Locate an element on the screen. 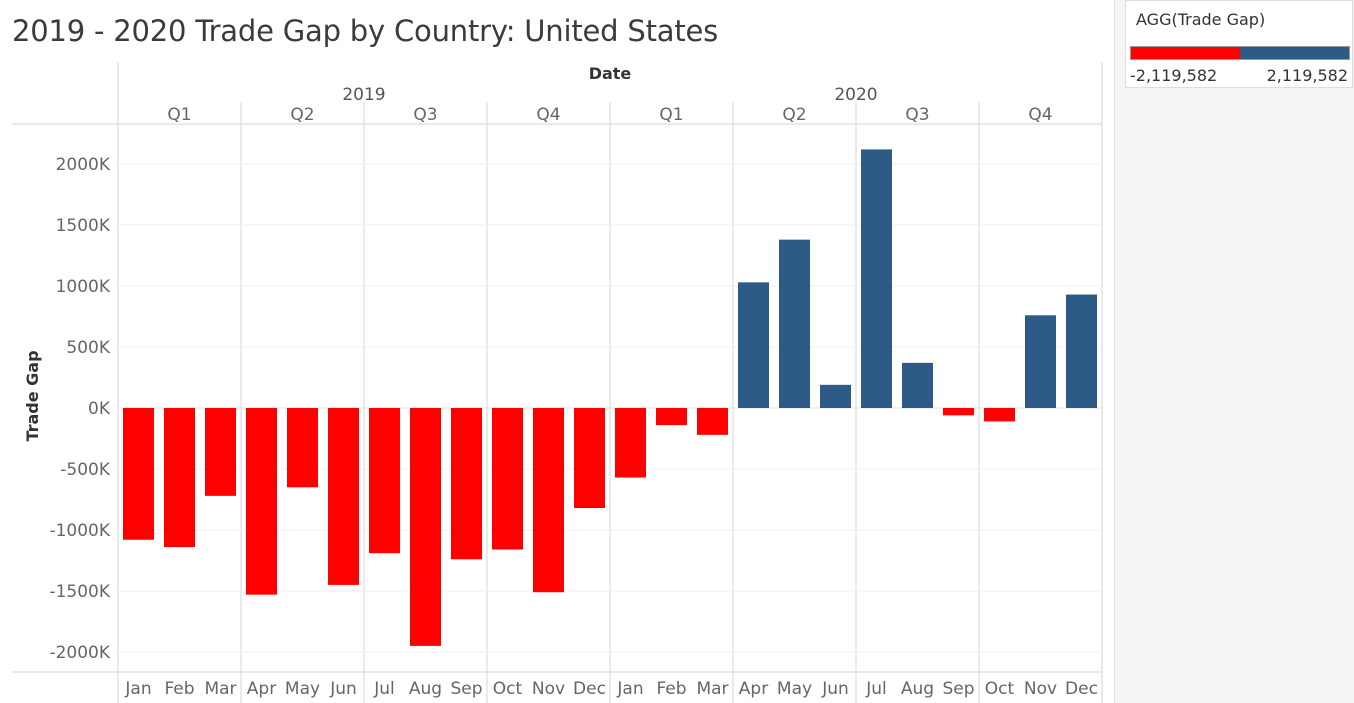  legend-max-label: 2,119,582 is located at coordinates (1307, 75).